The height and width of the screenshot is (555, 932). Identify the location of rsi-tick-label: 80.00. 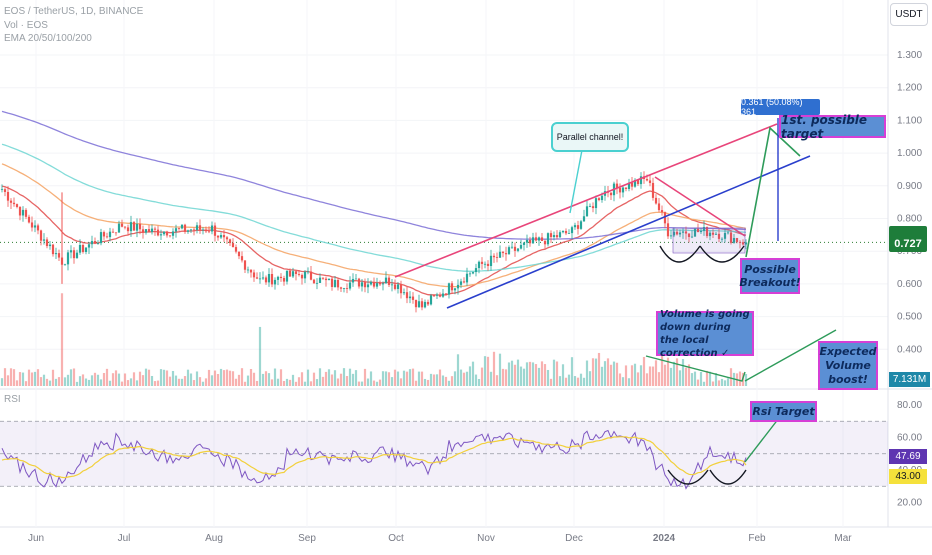
(909, 405).